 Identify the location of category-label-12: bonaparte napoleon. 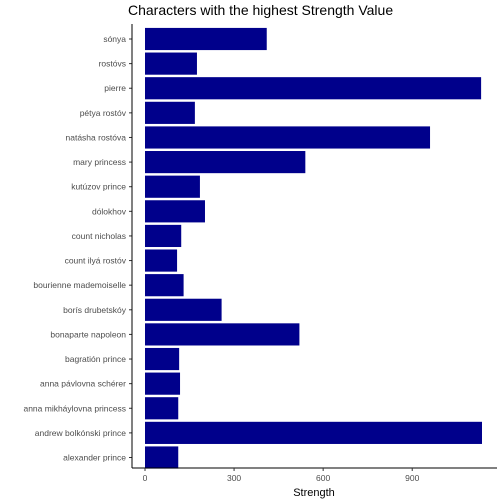
(88, 334).